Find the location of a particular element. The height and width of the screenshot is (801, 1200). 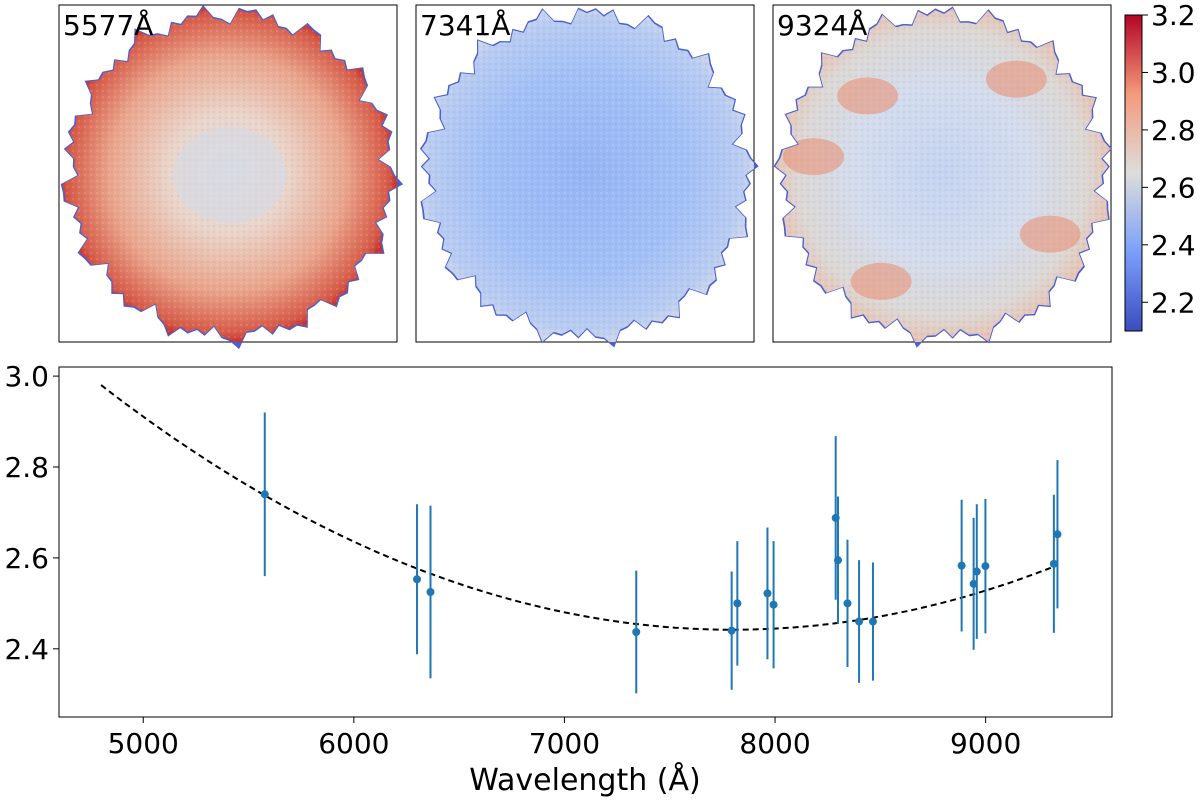

y-tick-label: 2.4 is located at coordinates (26, 649).